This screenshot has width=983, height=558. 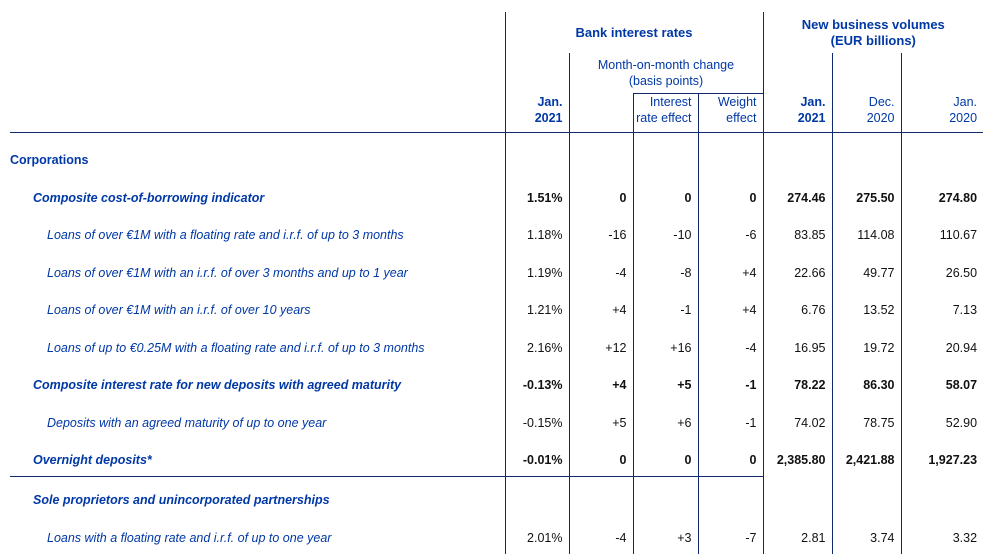 What do you see at coordinates (797, 270) in the screenshot?
I see `cell-volume-jan-2021: 22.66` at bounding box center [797, 270].